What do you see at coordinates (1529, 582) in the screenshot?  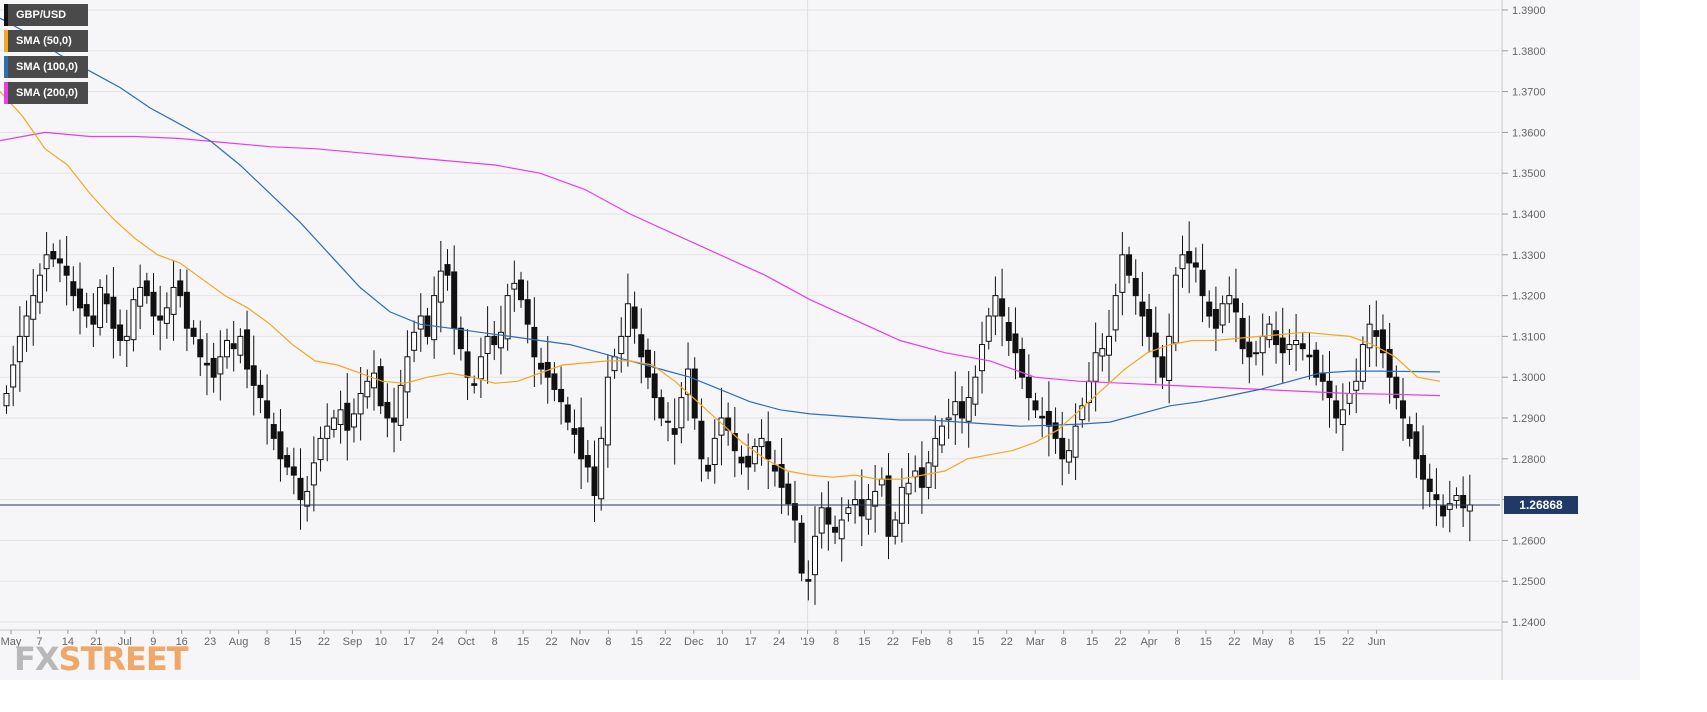 I see `y-tick-label: 1.2500` at bounding box center [1529, 582].